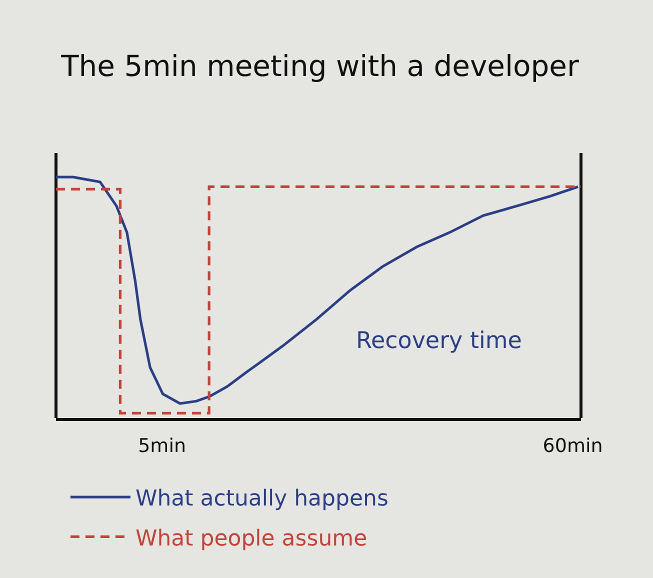  What do you see at coordinates (439, 341) in the screenshot?
I see `annotation: Recovery time` at bounding box center [439, 341].